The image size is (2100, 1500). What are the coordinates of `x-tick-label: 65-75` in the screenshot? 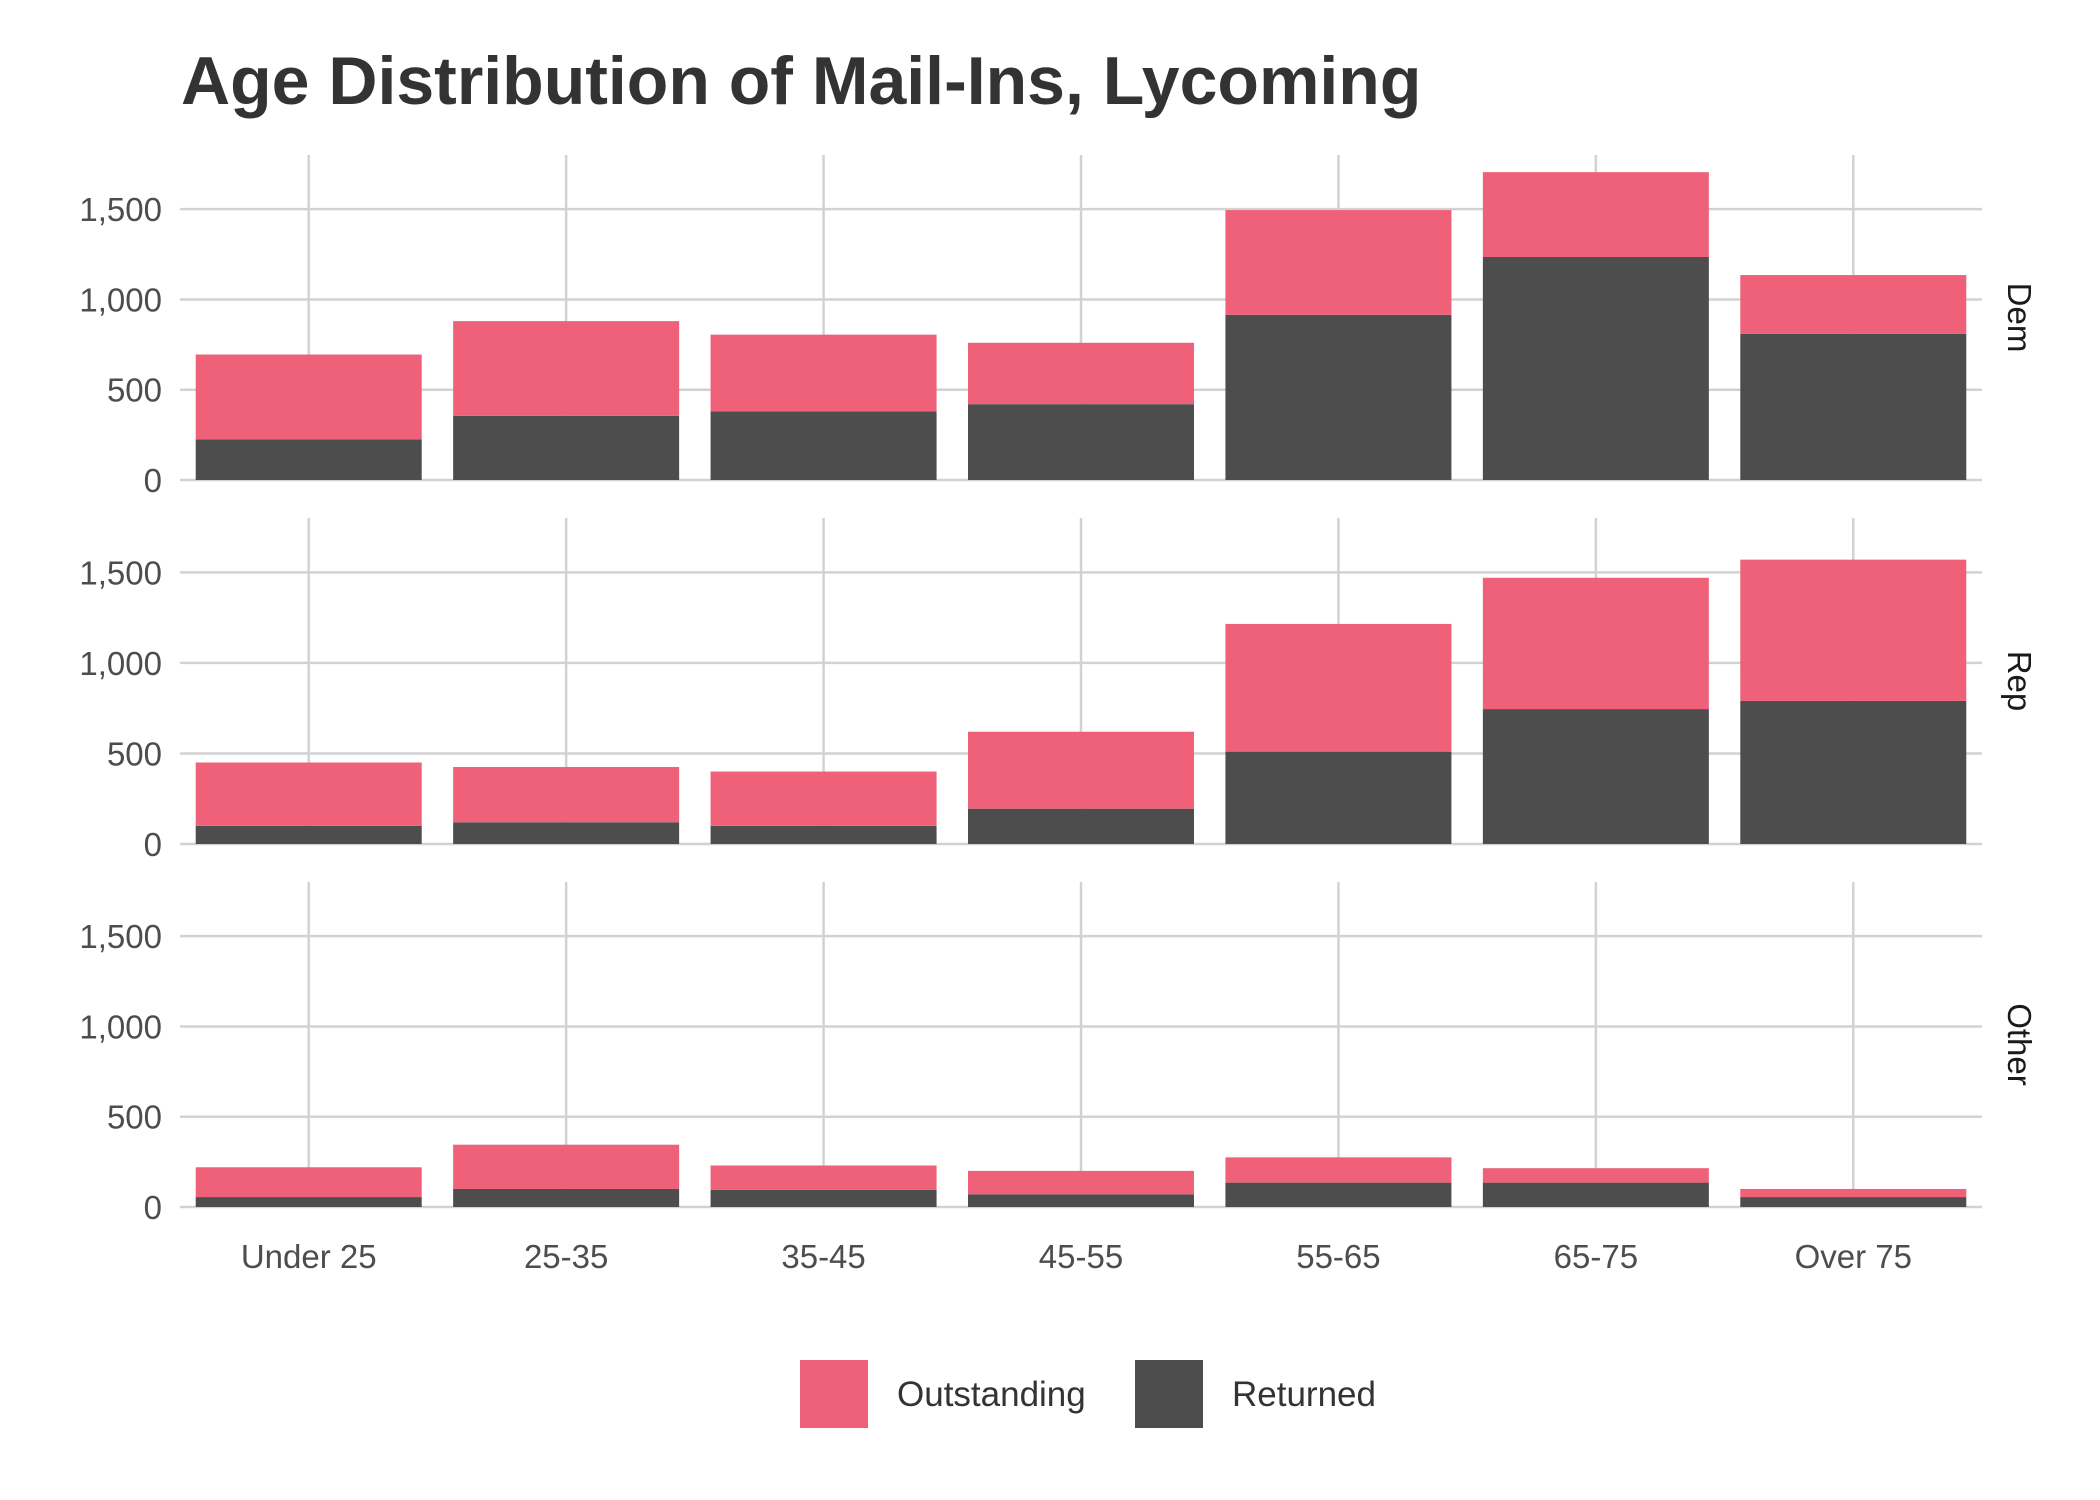 It's located at (1596, 1256).